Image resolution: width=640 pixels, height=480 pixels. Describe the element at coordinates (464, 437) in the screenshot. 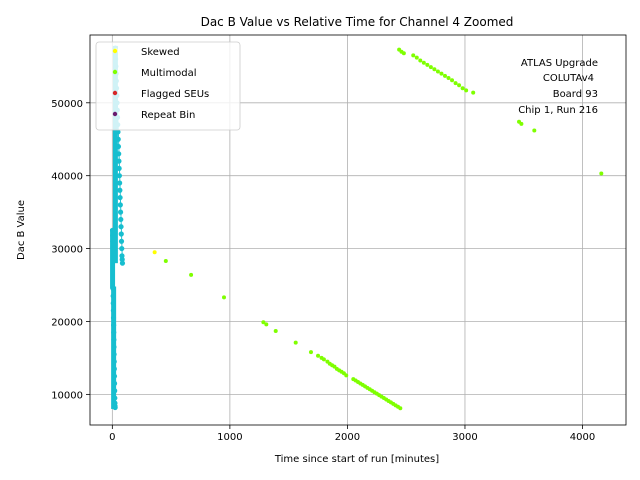

I see `x-tick-label: 3000` at that location.